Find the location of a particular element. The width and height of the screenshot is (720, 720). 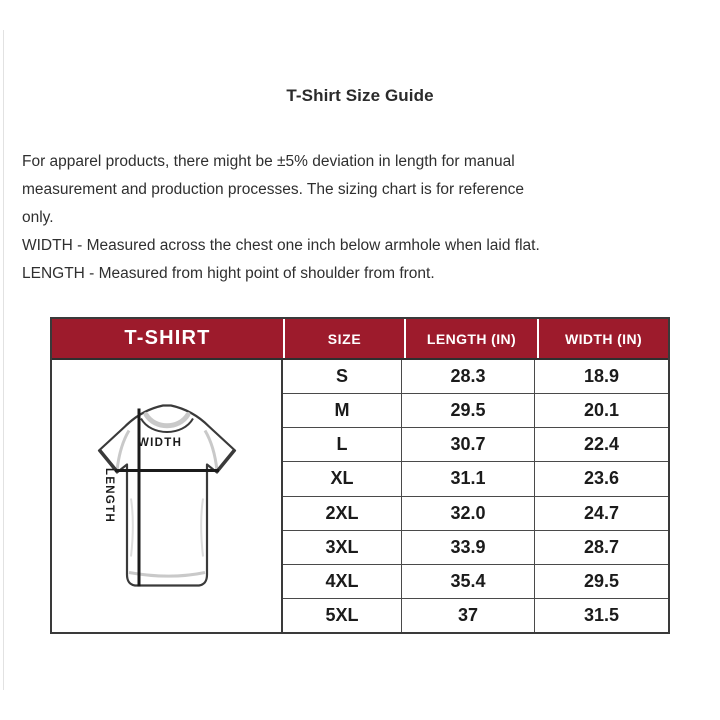

intro-line-3: only. is located at coordinates (38, 217).